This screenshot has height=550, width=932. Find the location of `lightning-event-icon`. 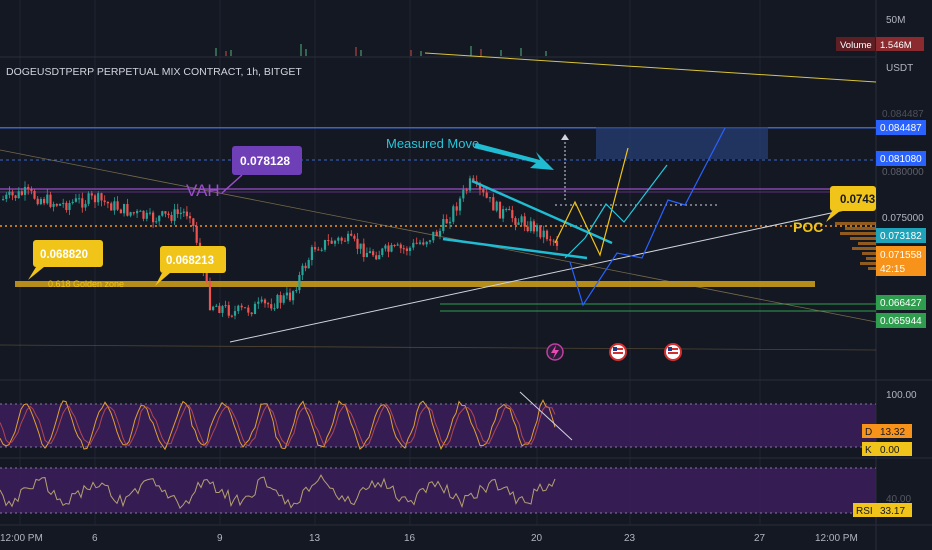

lightning-event-icon is located at coordinates (555, 352).